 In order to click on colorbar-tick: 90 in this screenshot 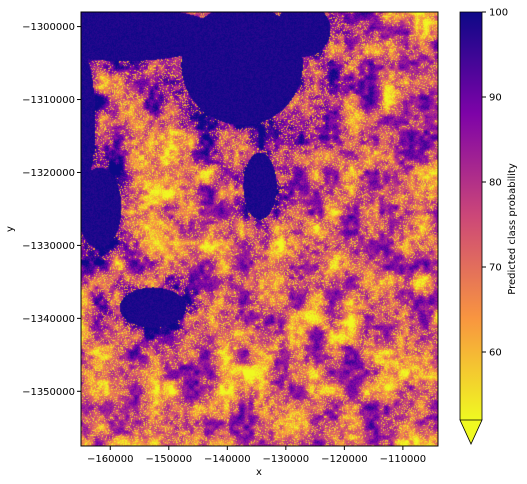, I will do `click(492, 98)`.